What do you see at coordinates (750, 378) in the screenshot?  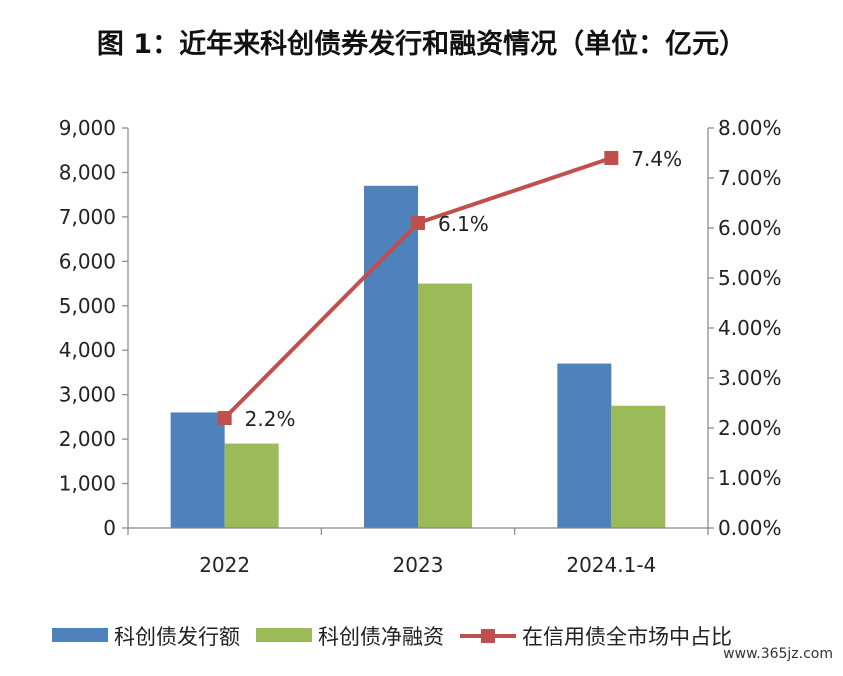 I see `y-right-tick-label: 3.00%` at bounding box center [750, 378].